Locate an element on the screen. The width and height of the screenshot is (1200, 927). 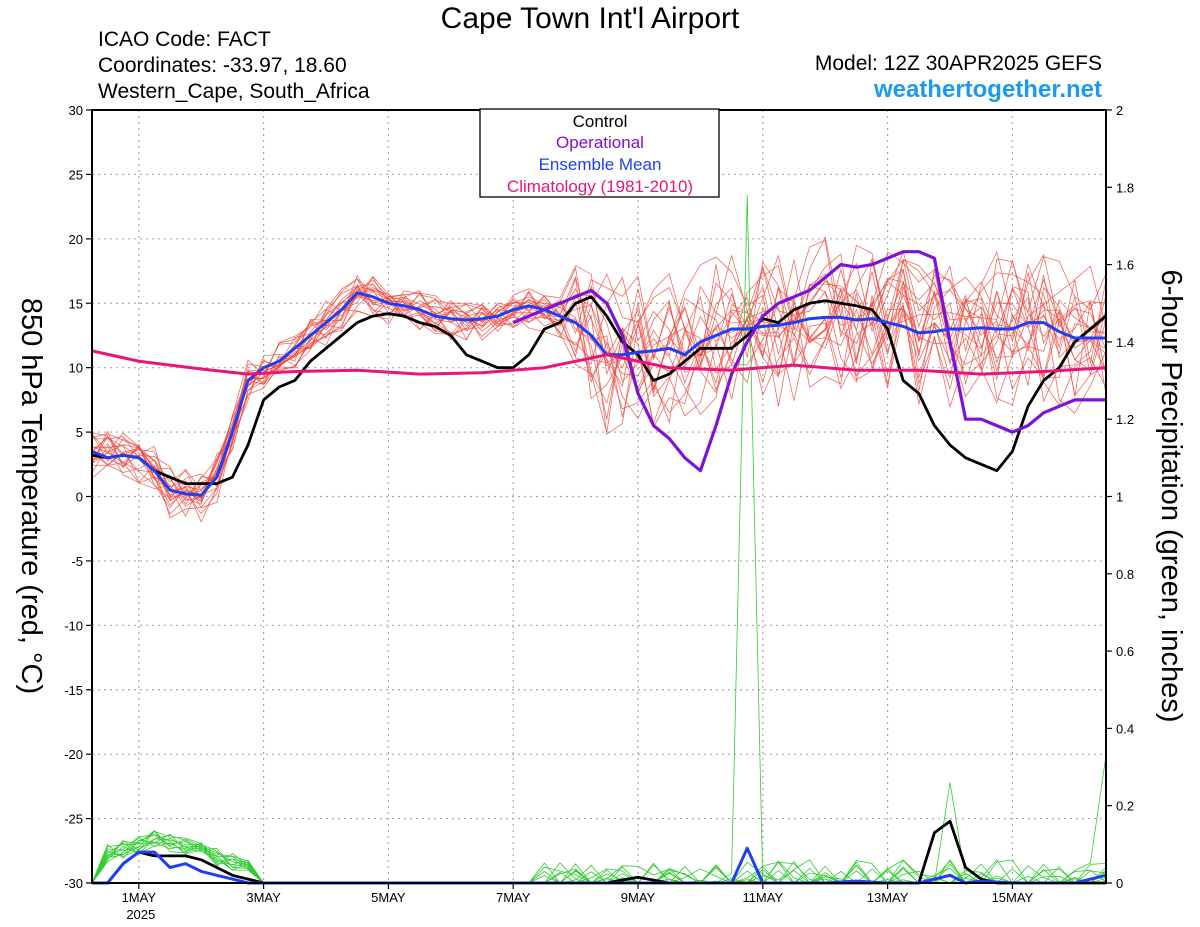
legend-operational: Operational is located at coordinates (600, 142).